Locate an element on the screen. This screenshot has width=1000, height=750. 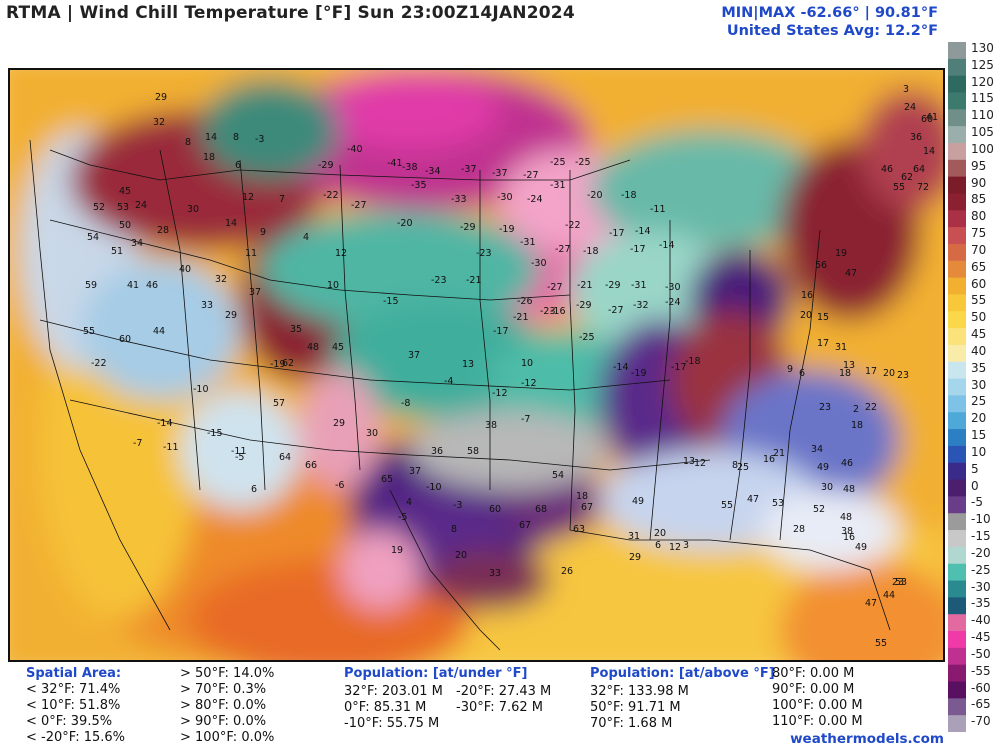
station-value: 12 is located at coordinates (700, 463).